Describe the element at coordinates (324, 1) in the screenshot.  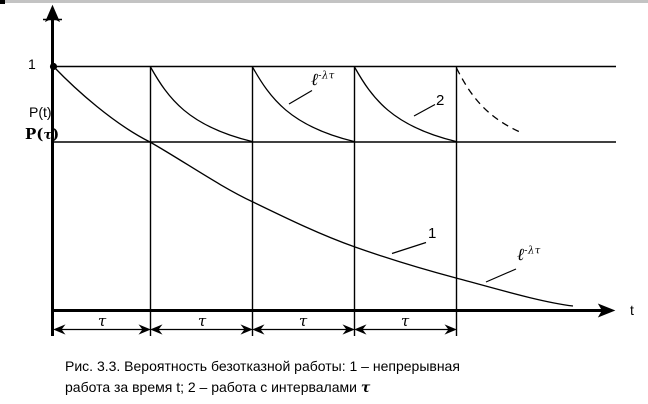
I see `window-edge-bar` at that location.